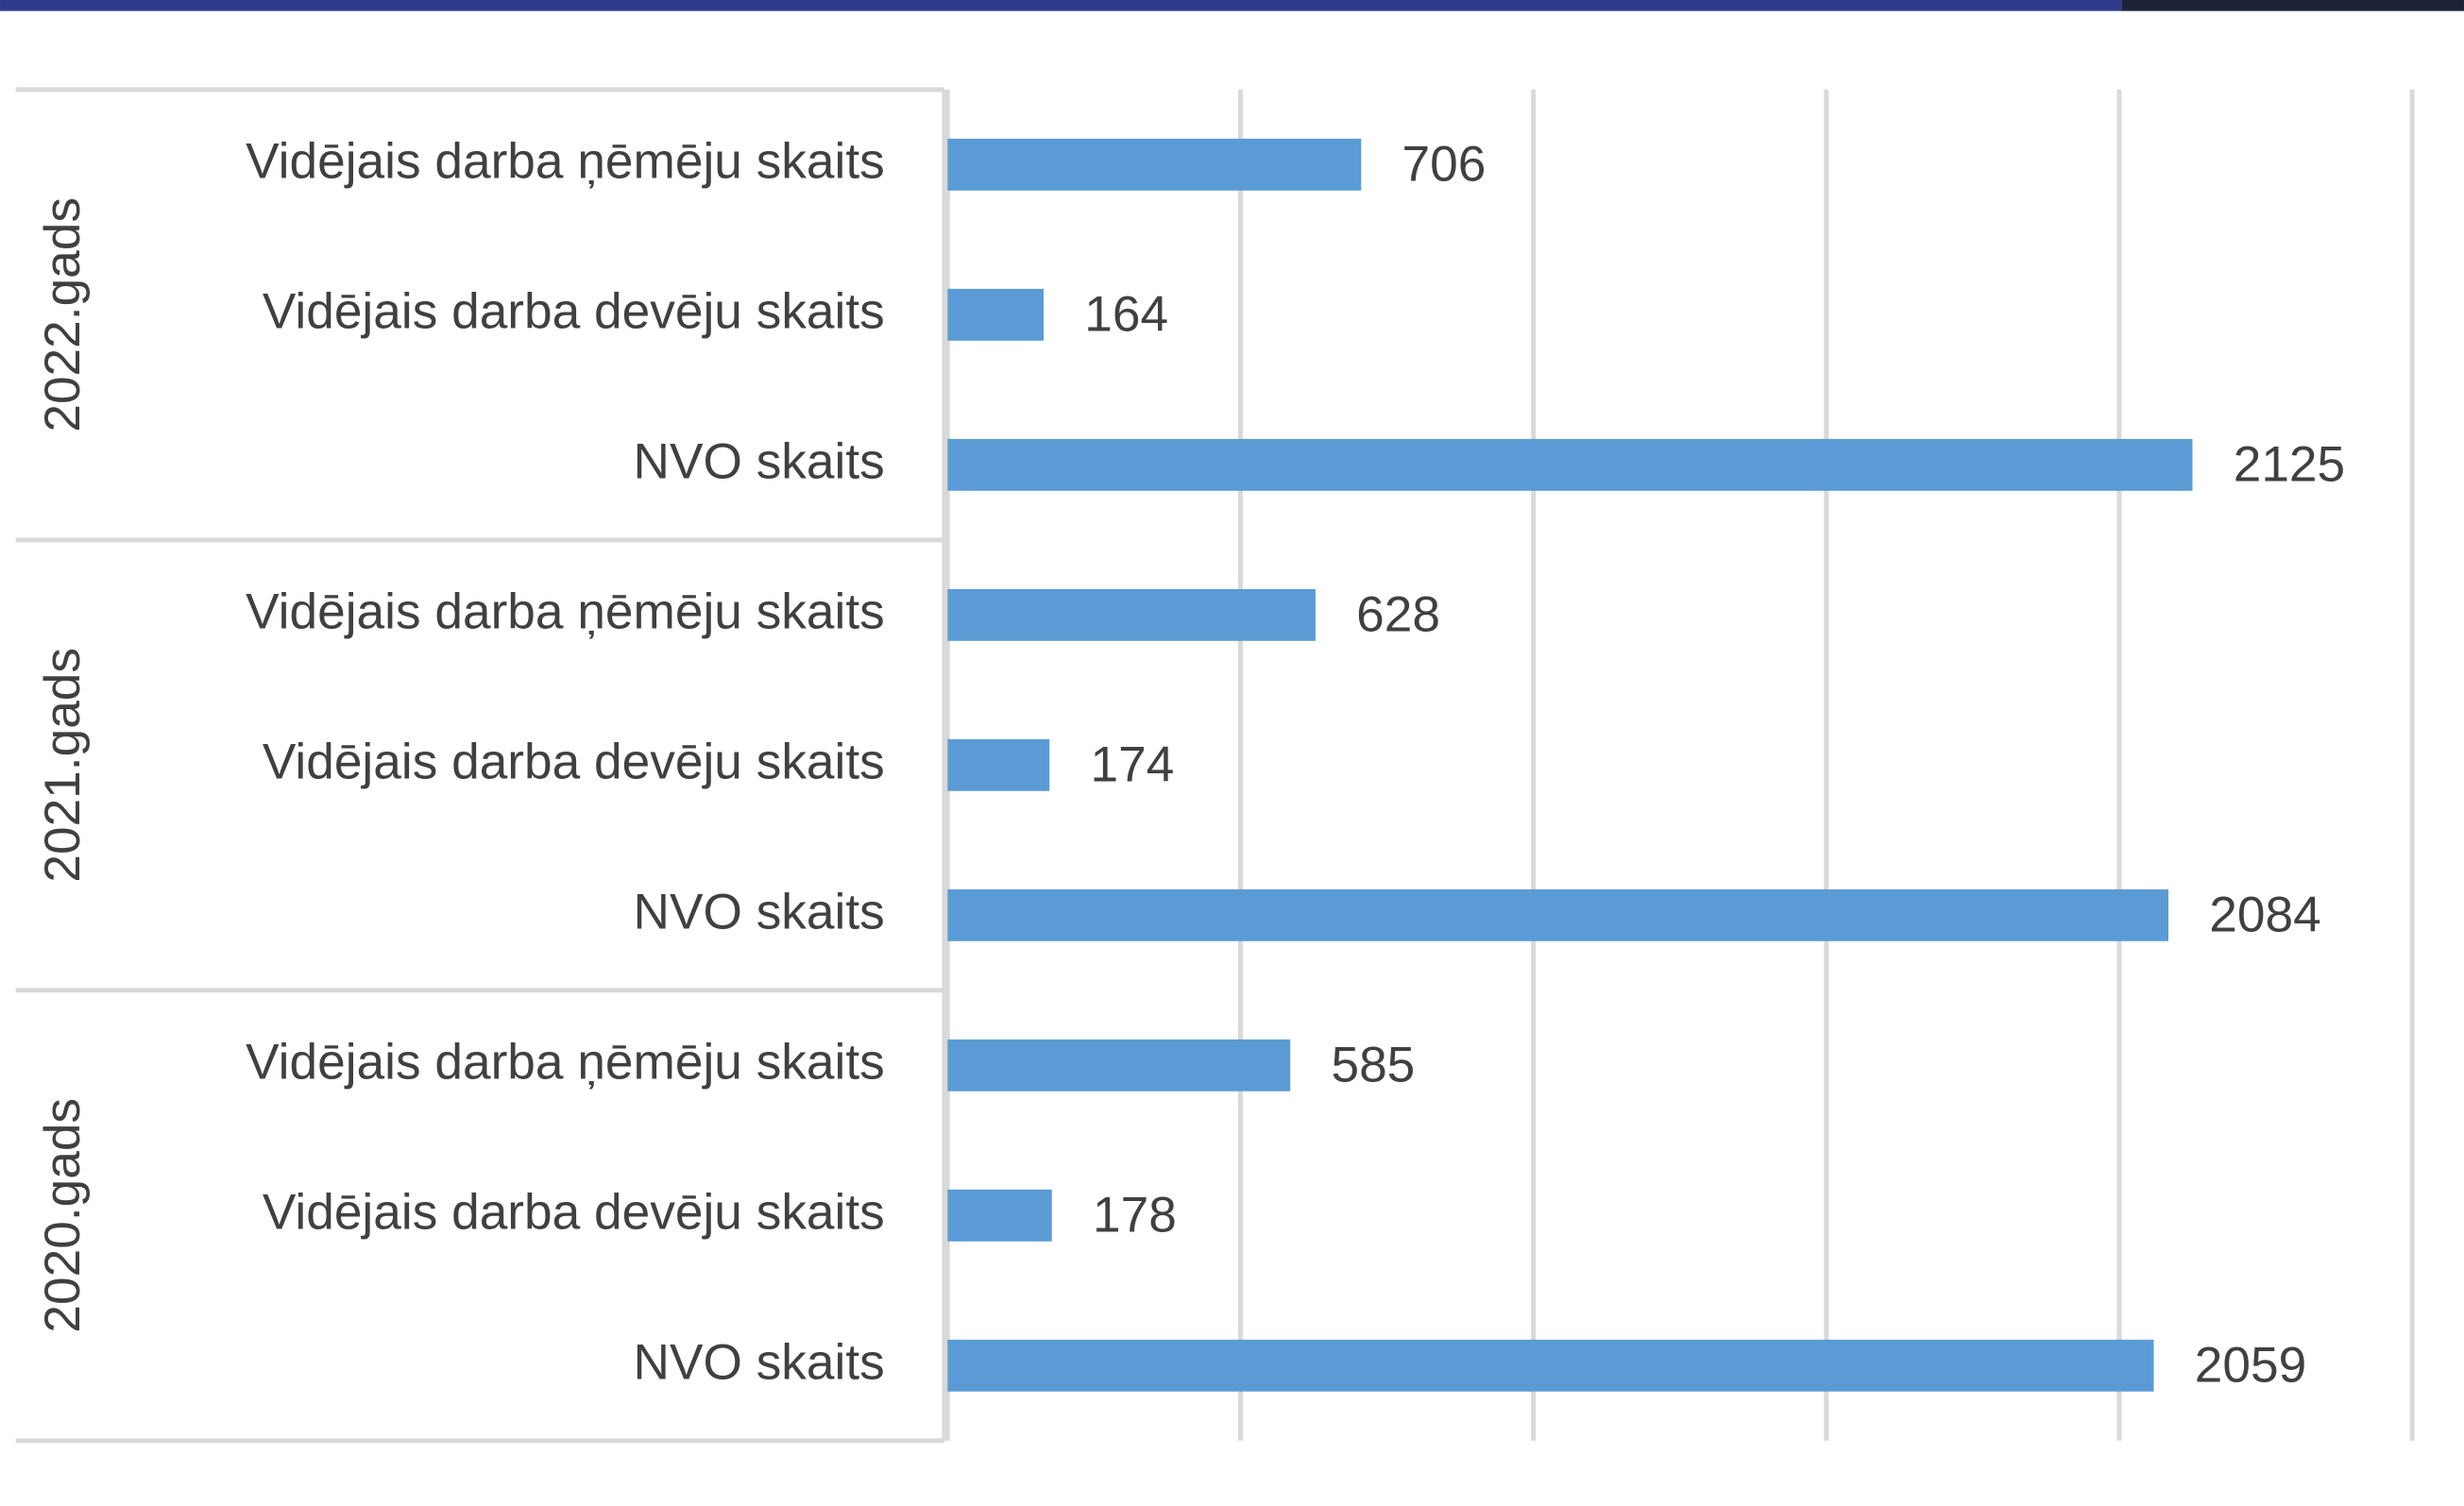 This screenshot has height=1506, width=2464. Describe the element at coordinates (1135, 1216) in the screenshot. I see `value-label: 178` at that location.